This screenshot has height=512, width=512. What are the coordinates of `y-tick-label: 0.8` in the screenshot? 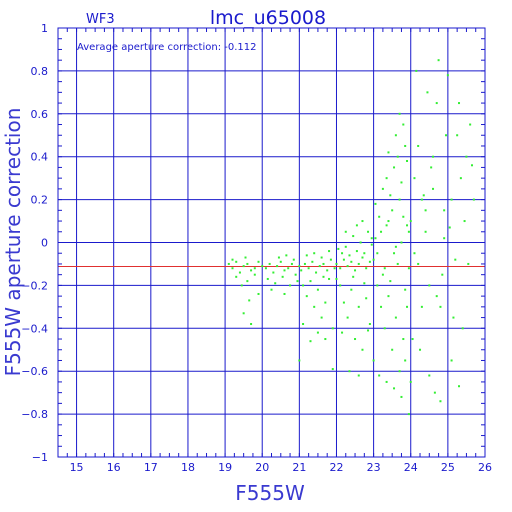 It's located at (40, 71).